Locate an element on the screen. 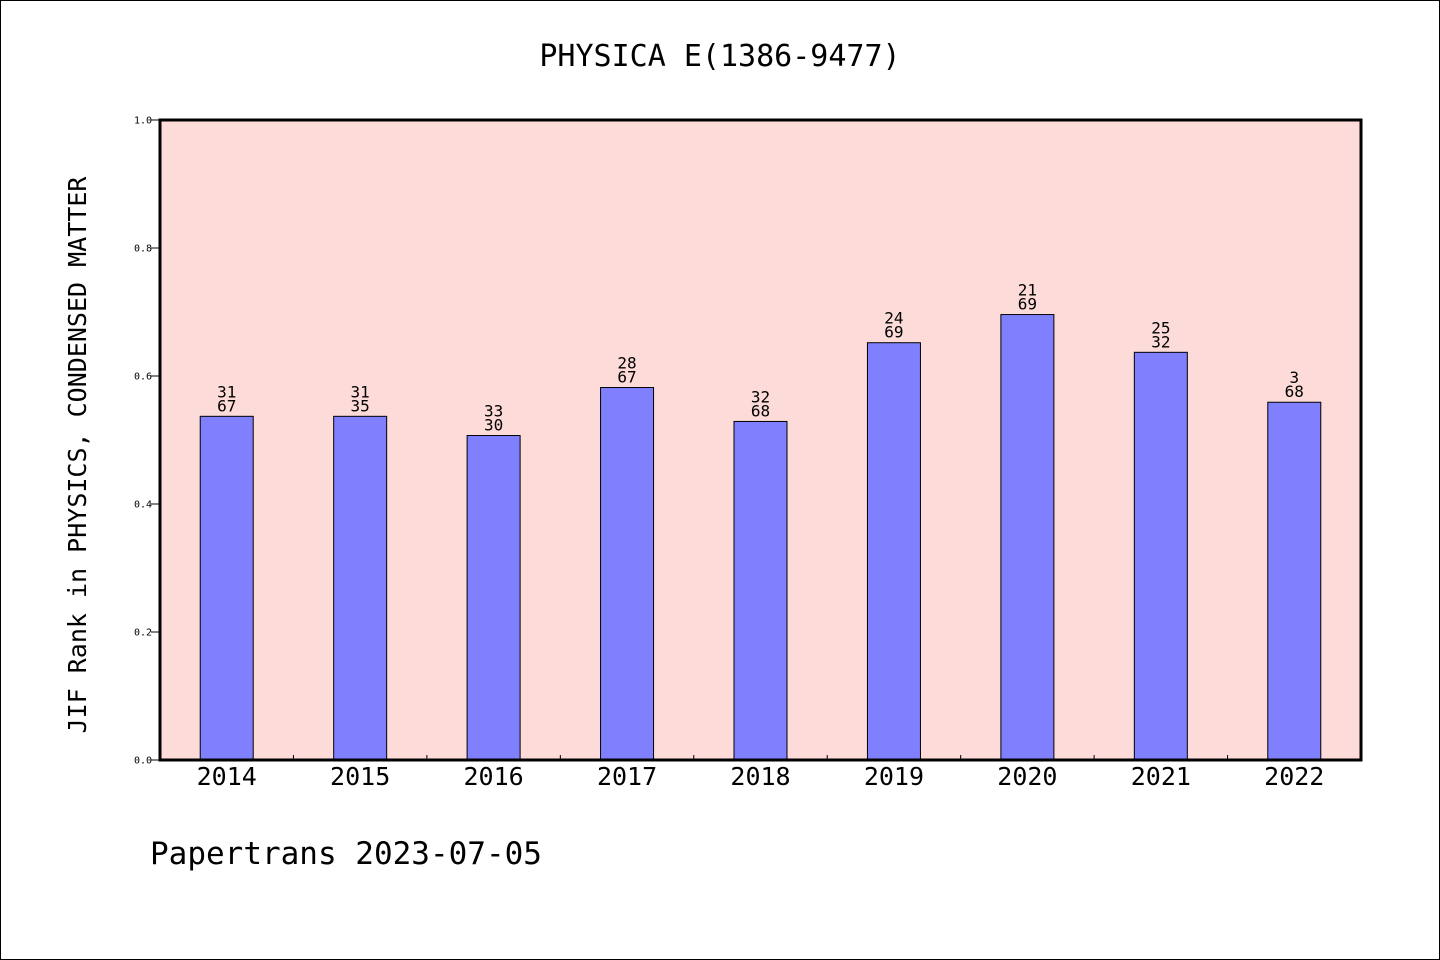 The height and width of the screenshot is (960, 1440). x-tick-label: 2014 is located at coordinates (227, 776).